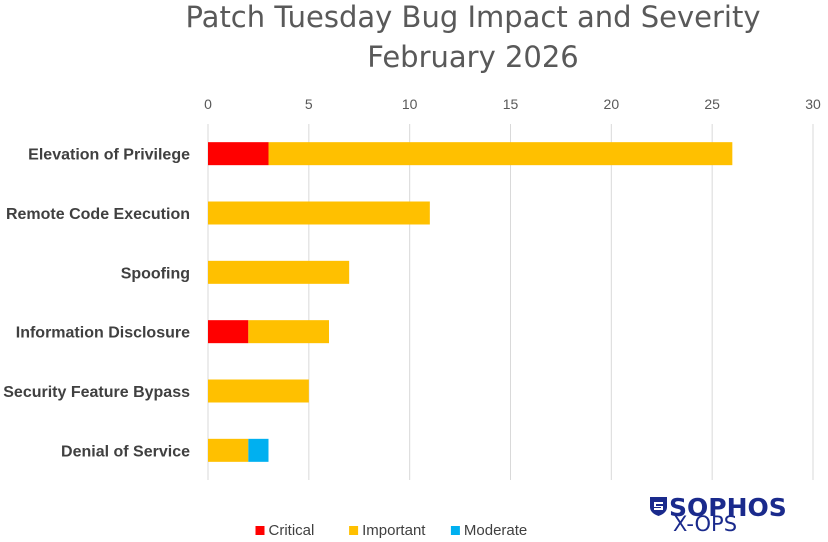  What do you see at coordinates (455, 530) in the screenshot?
I see `legend-swatch-moderate` at bounding box center [455, 530].